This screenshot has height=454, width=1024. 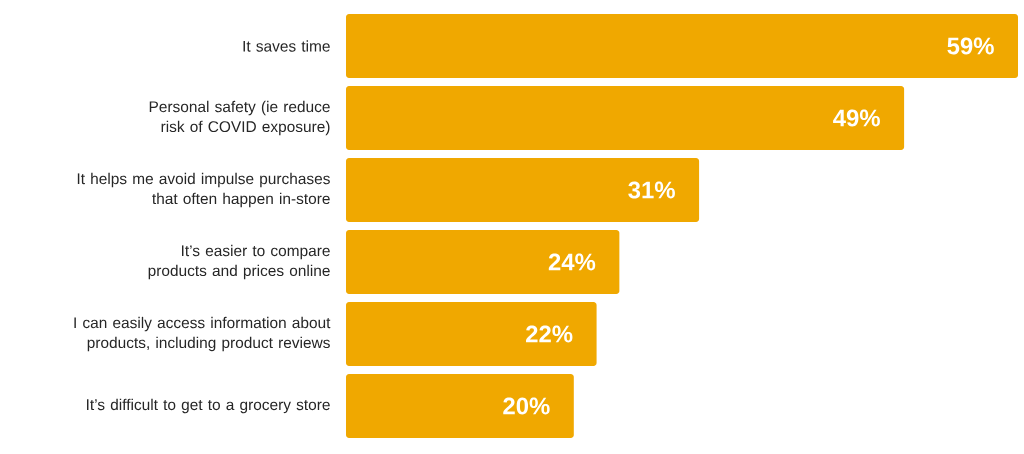 What do you see at coordinates (572, 262) in the screenshot?
I see `data-label: 24%` at bounding box center [572, 262].